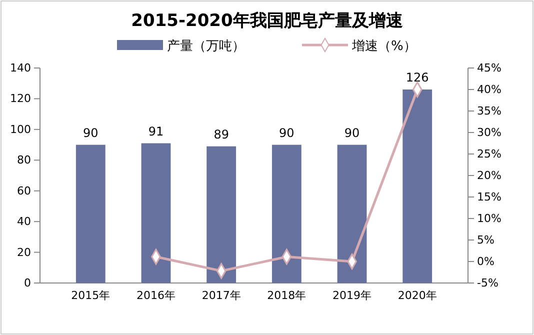 Image resolution: width=534 pixels, height=335 pixels. I want to click on y-tick-label: 120, so click(20, 99).